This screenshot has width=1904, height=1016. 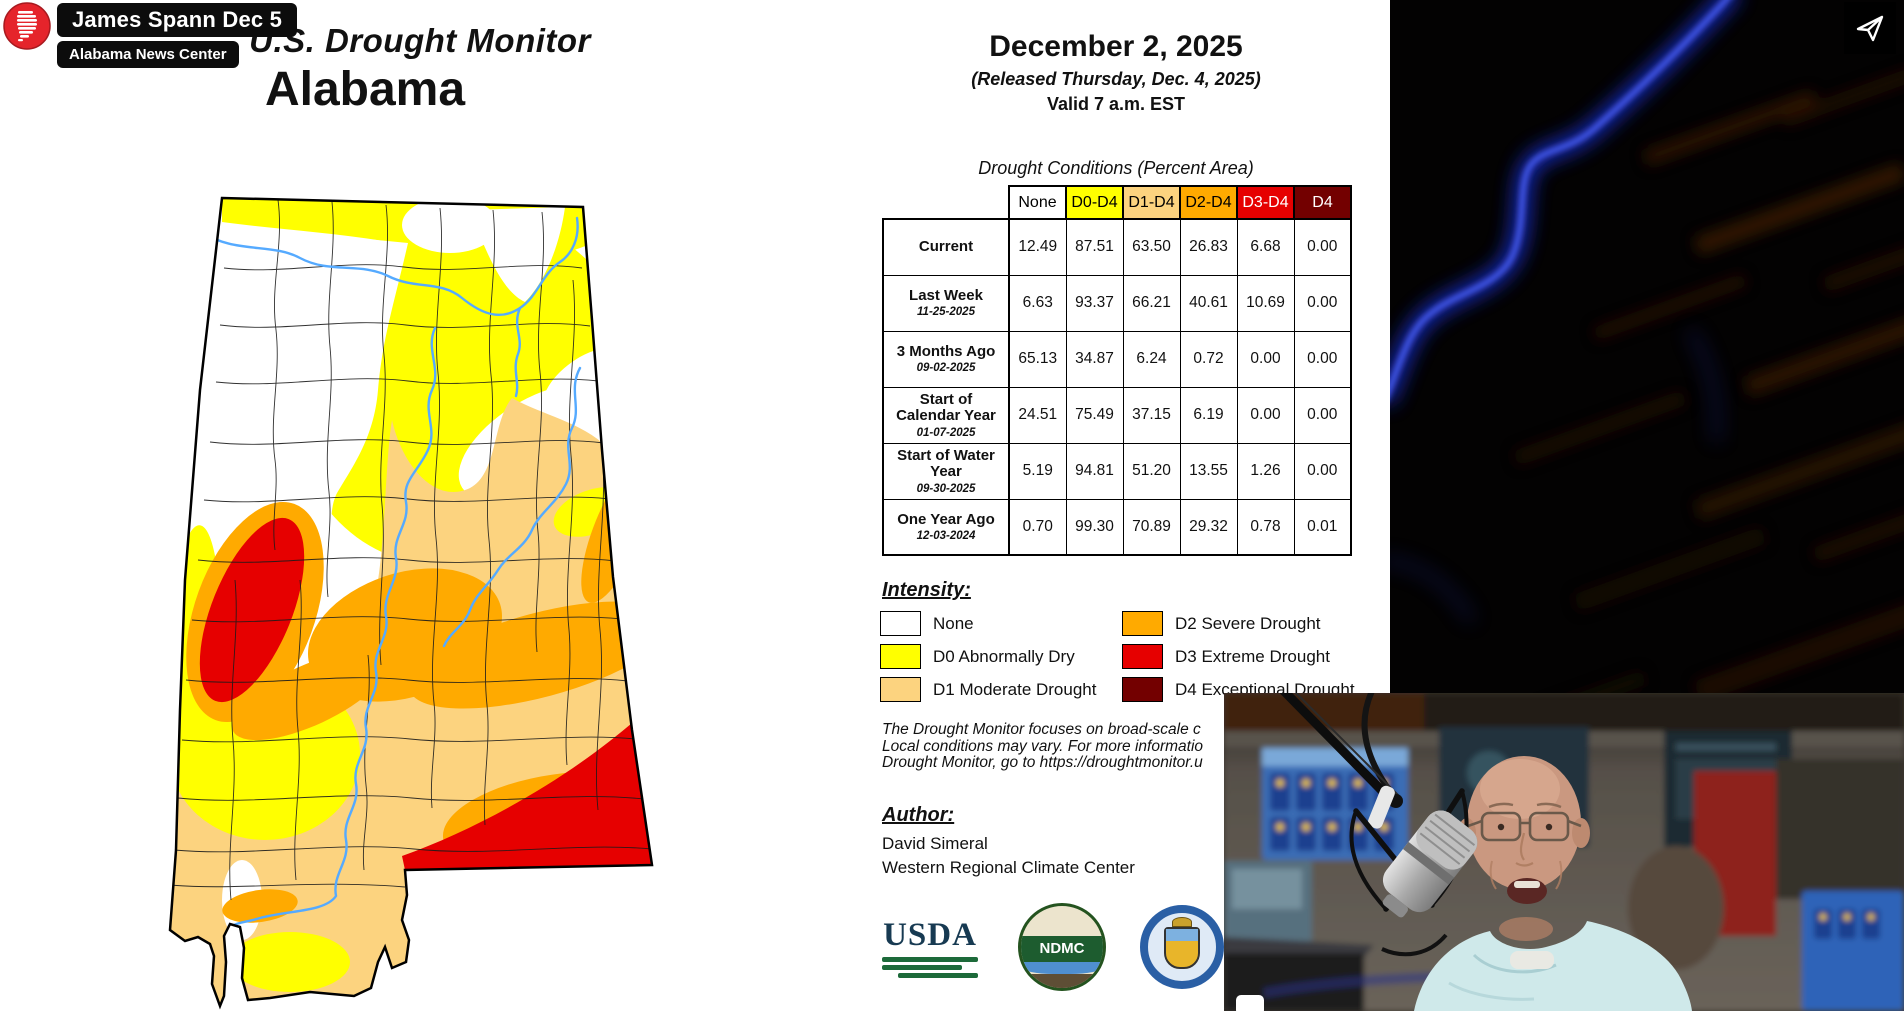 I want to click on legend-item: D2 Severe Drought, so click(x=1238, y=623).